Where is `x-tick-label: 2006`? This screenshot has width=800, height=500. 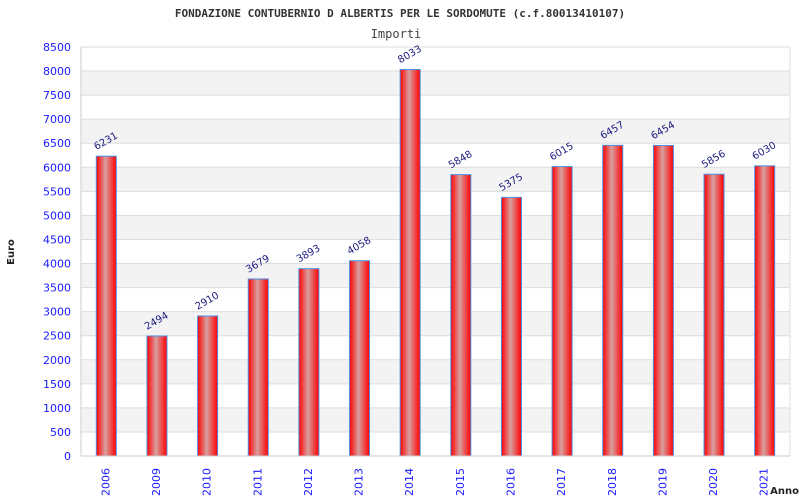 x-tick-label: 2006 is located at coordinates (105, 482).